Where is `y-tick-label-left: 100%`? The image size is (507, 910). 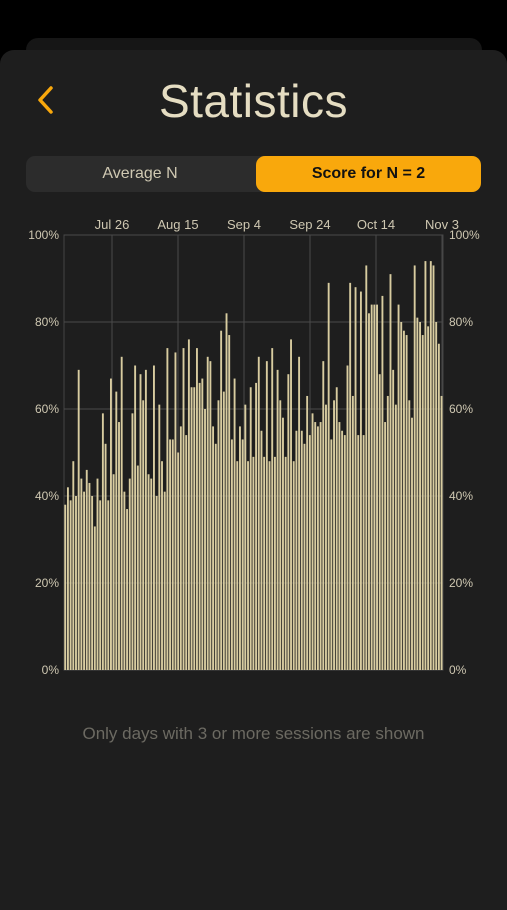
y-tick-label-left: 100% is located at coordinates (43, 235).